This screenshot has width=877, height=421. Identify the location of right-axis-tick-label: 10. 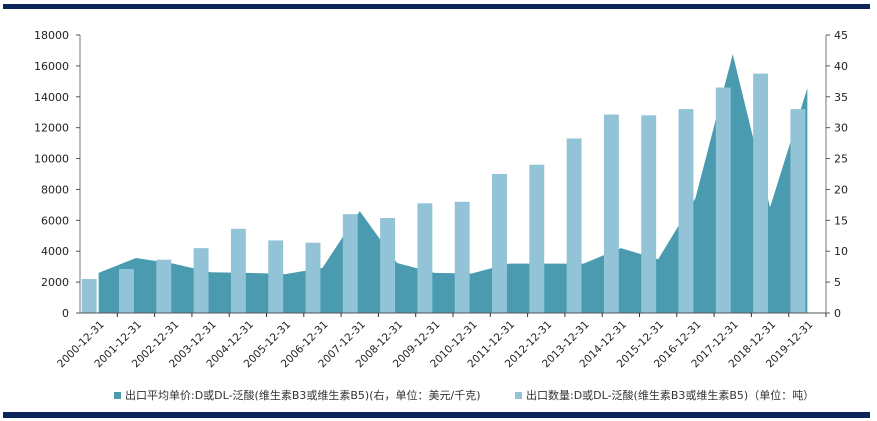
(841, 251).